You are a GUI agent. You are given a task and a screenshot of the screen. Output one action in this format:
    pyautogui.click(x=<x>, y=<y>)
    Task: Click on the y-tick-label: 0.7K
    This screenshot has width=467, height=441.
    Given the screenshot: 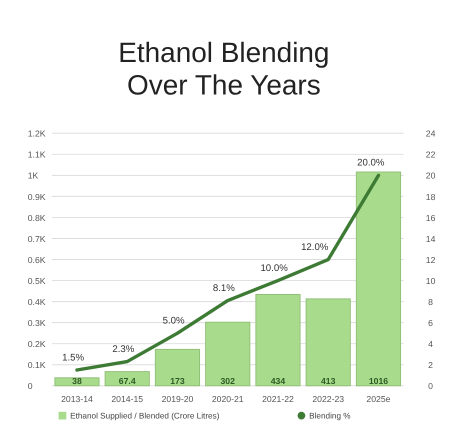 What is the action you would take?
    pyautogui.click(x=37, y=239)
    